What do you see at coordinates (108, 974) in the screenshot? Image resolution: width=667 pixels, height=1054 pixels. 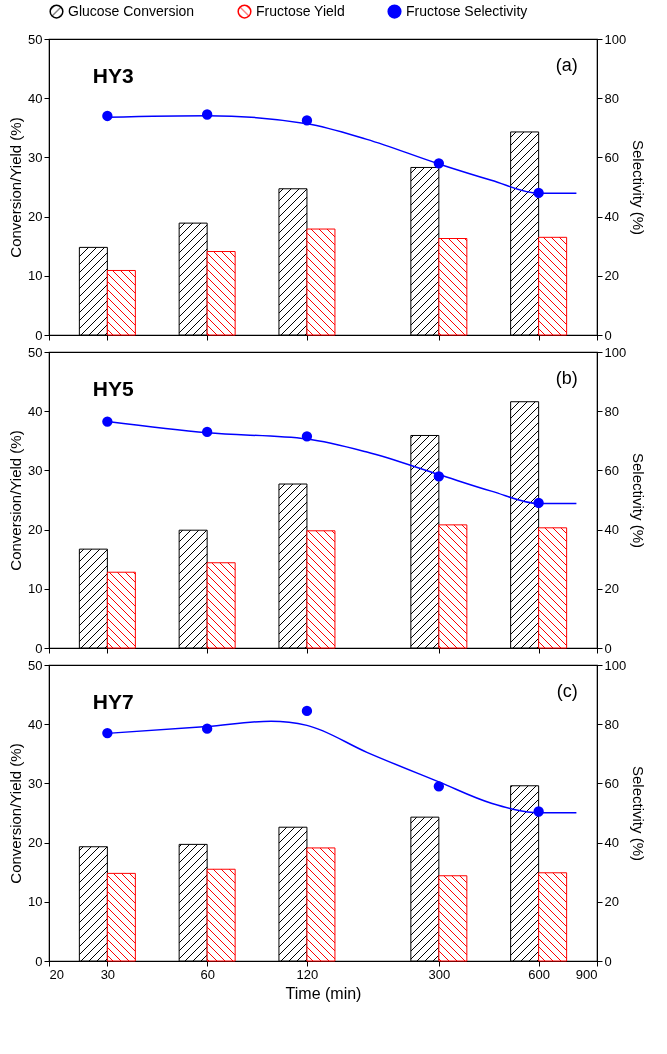 I see `x-tick-label: 30` at bounding box center [108, 974].